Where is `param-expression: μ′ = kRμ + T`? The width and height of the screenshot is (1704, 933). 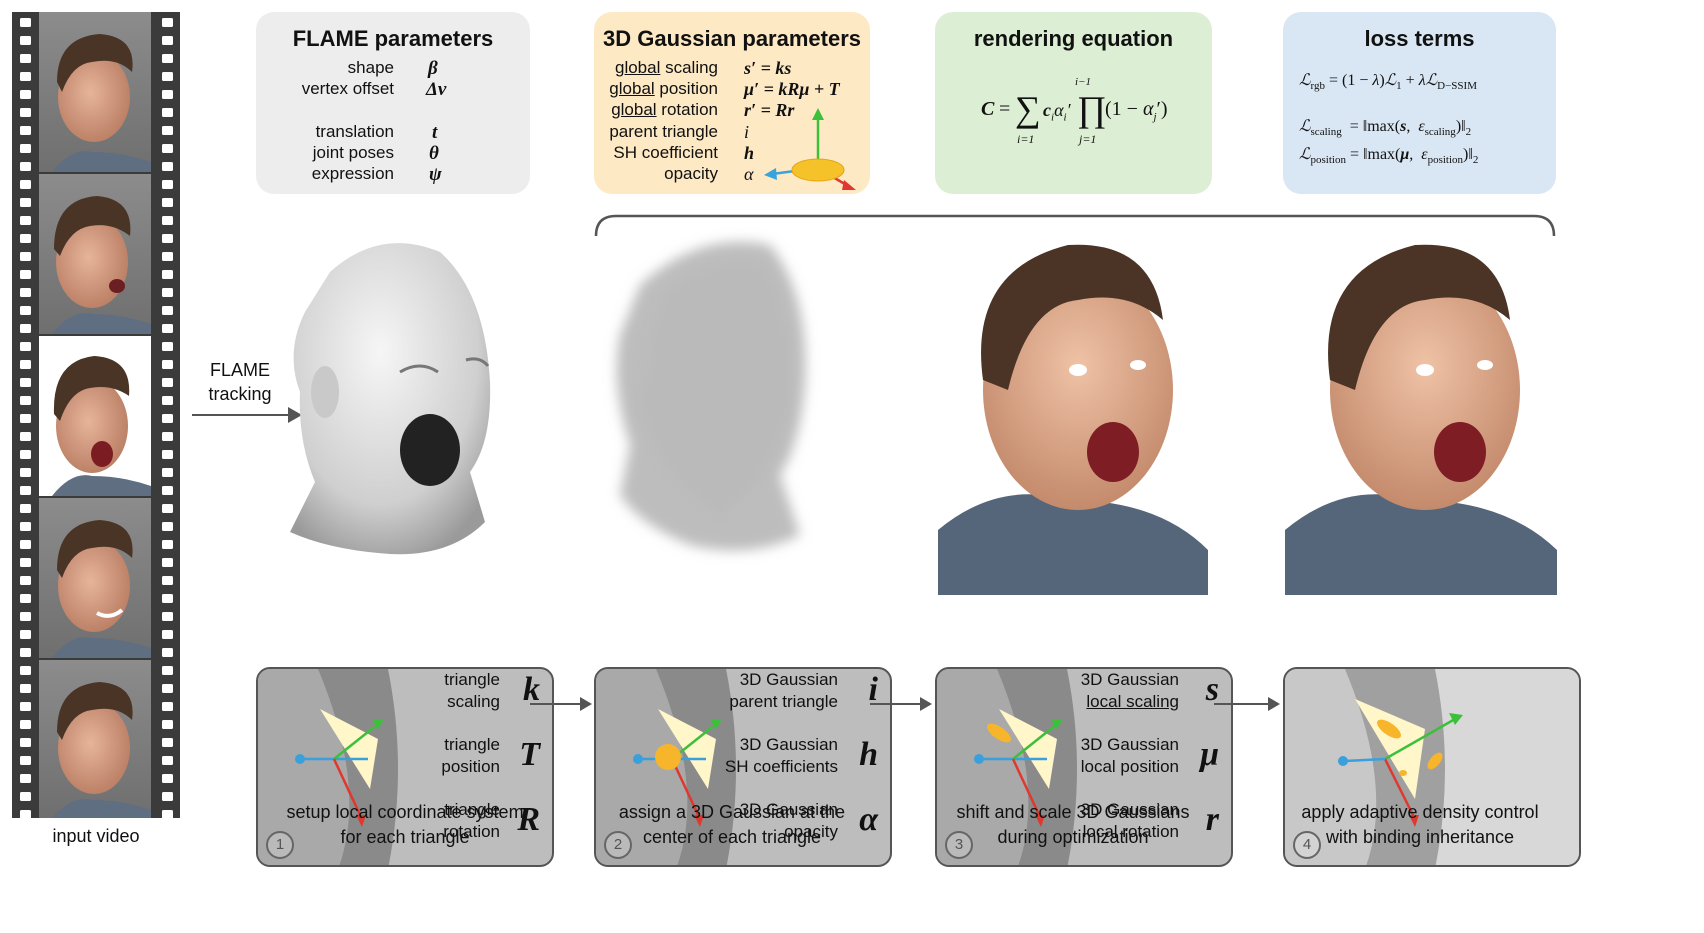 param-expression: μ′ = kRμ + T is located at coordinates (792, 89).